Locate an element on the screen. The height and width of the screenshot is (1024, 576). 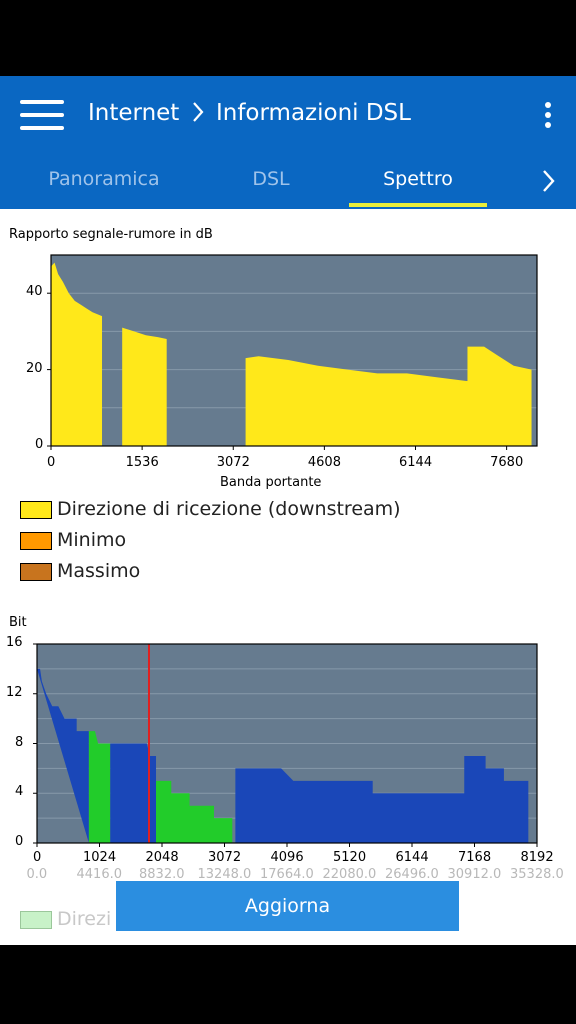
tab-panoramica: Panoramica is located at coordinates (104, 179).